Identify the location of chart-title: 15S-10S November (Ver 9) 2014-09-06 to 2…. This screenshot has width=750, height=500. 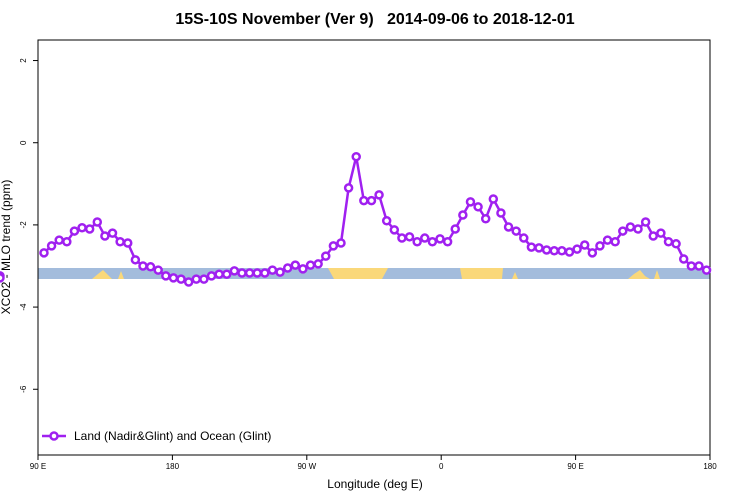
(374, 19).